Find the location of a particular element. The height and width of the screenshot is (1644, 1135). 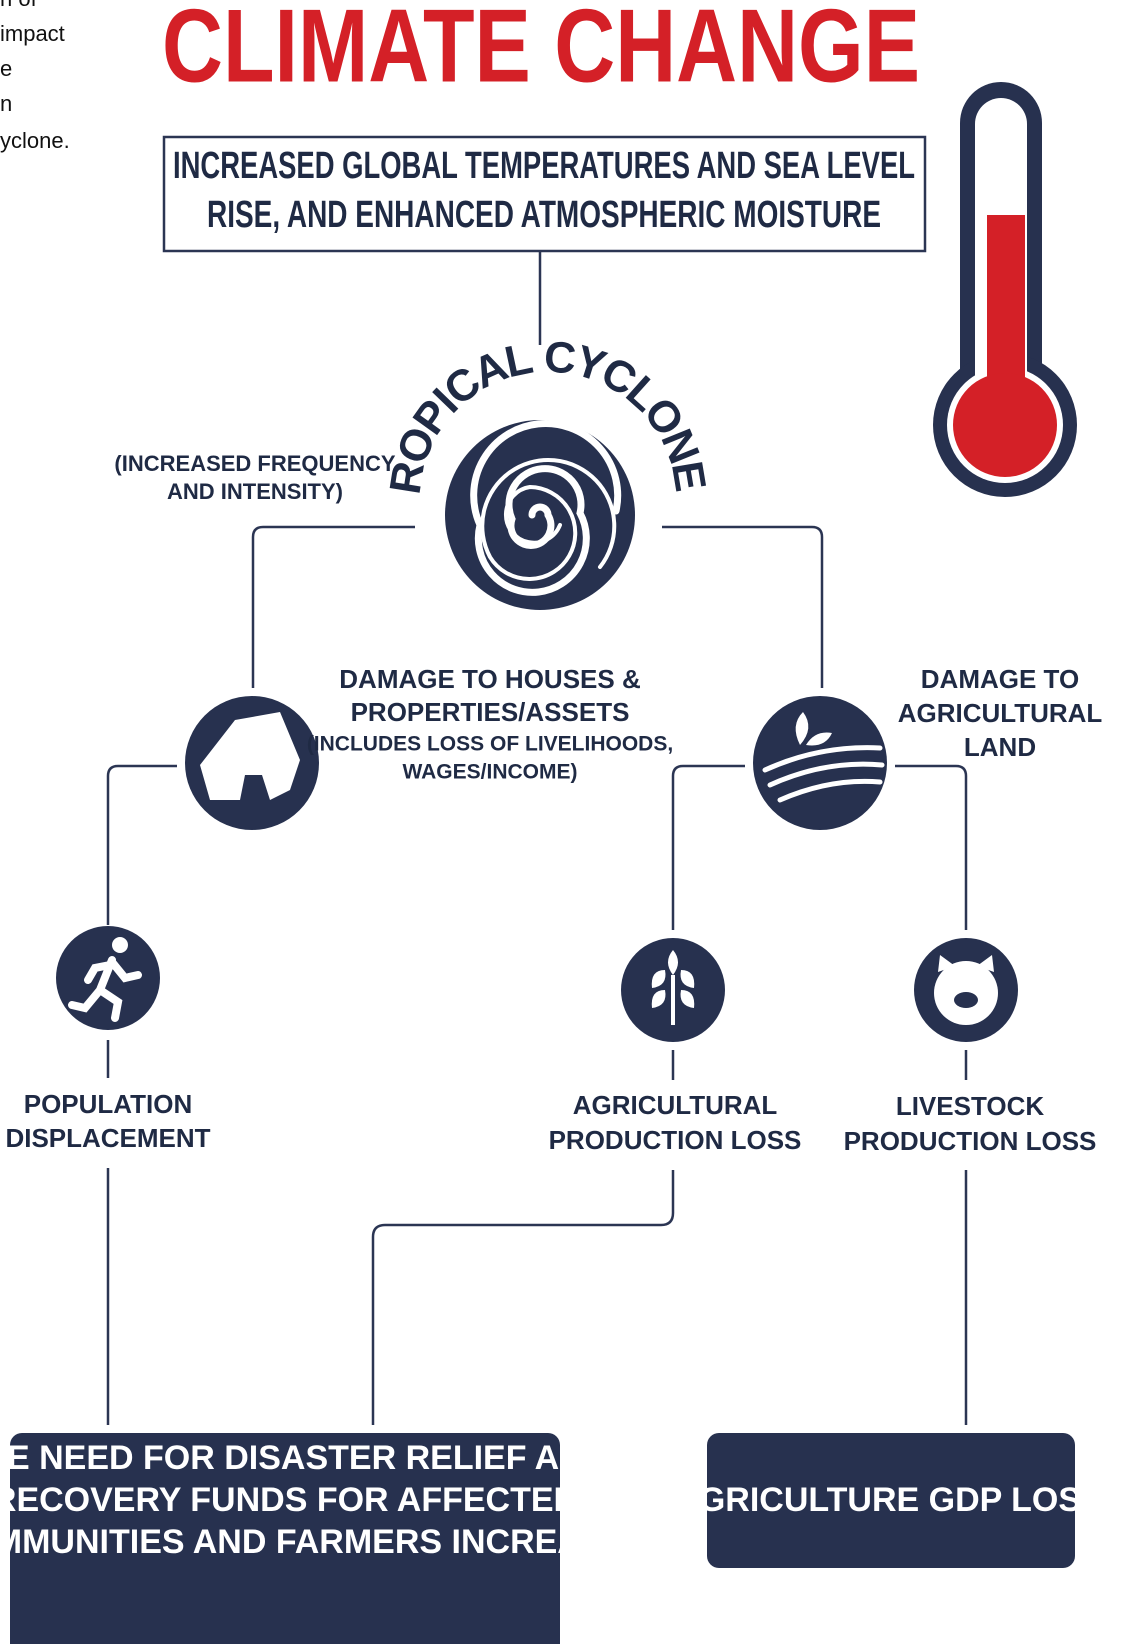

outcome-text: RECOVERY FUNDS FOR AFFECTED is located at coordinates (289, 1500).